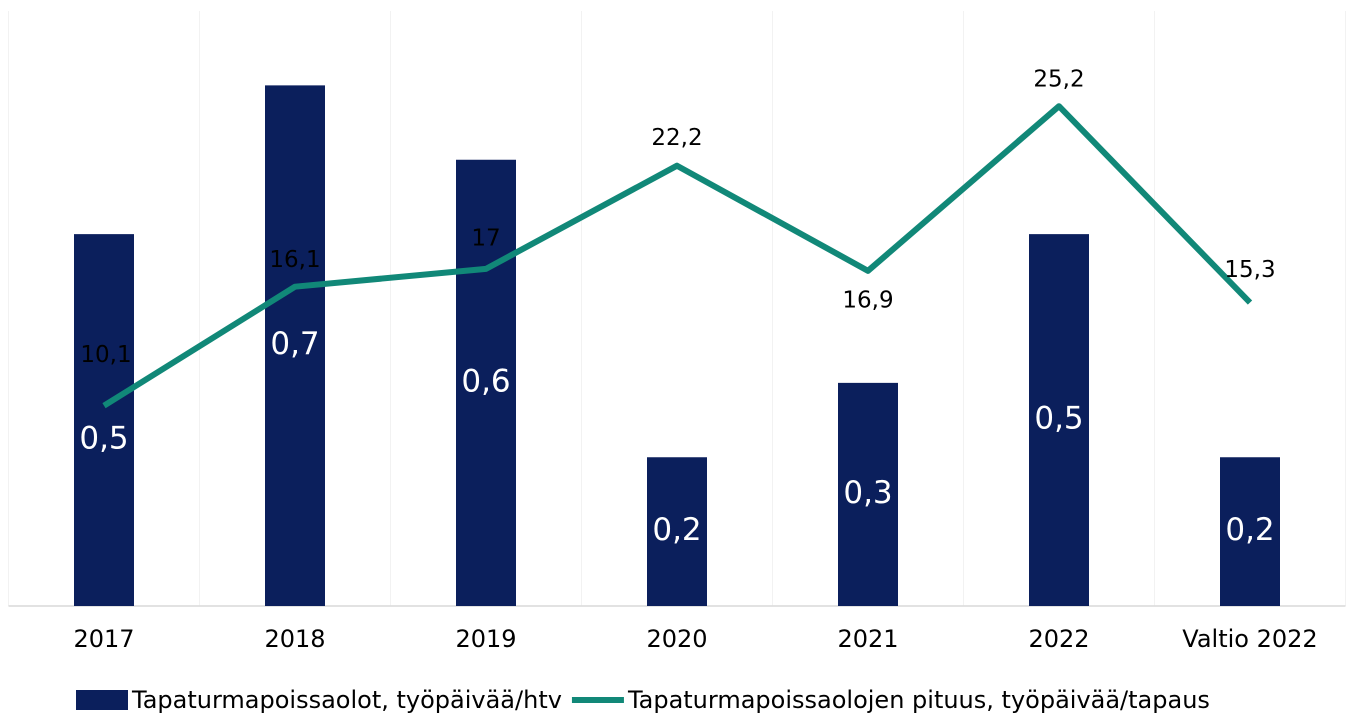  Describe the element at coordinates (346, 700) in the screenshot. I see `legend-label: Tapaturmapoissaolot, työpäivää/htv` at that location.